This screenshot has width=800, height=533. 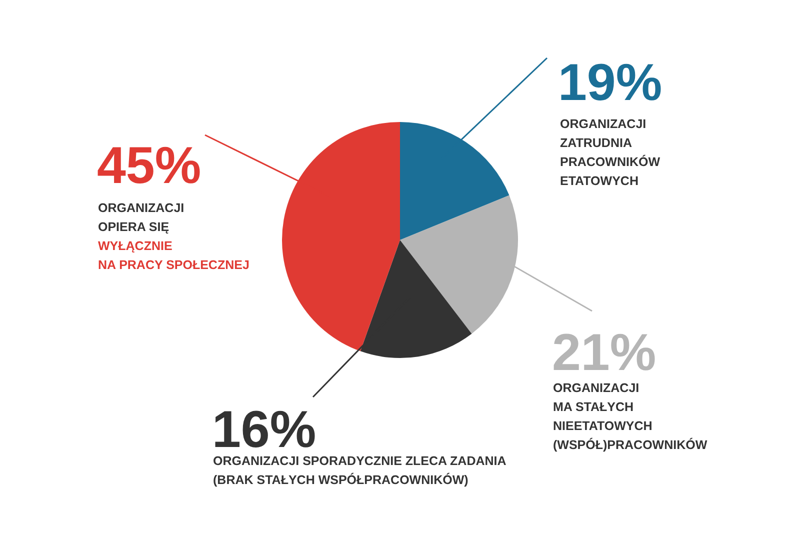 I want to click on data-label: 21%, so click(x=604, y=353).